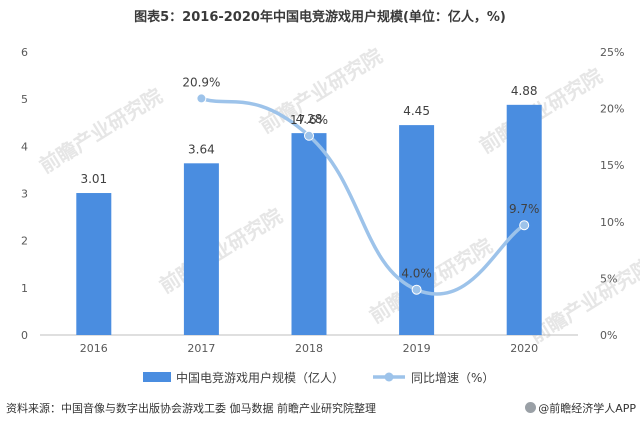 This screenshot has width=640, height=425. What do you see at coordinates (24, 146) in the screenshot?
I see `y-left-tick-label: 4` at bounding box center [24, 146].